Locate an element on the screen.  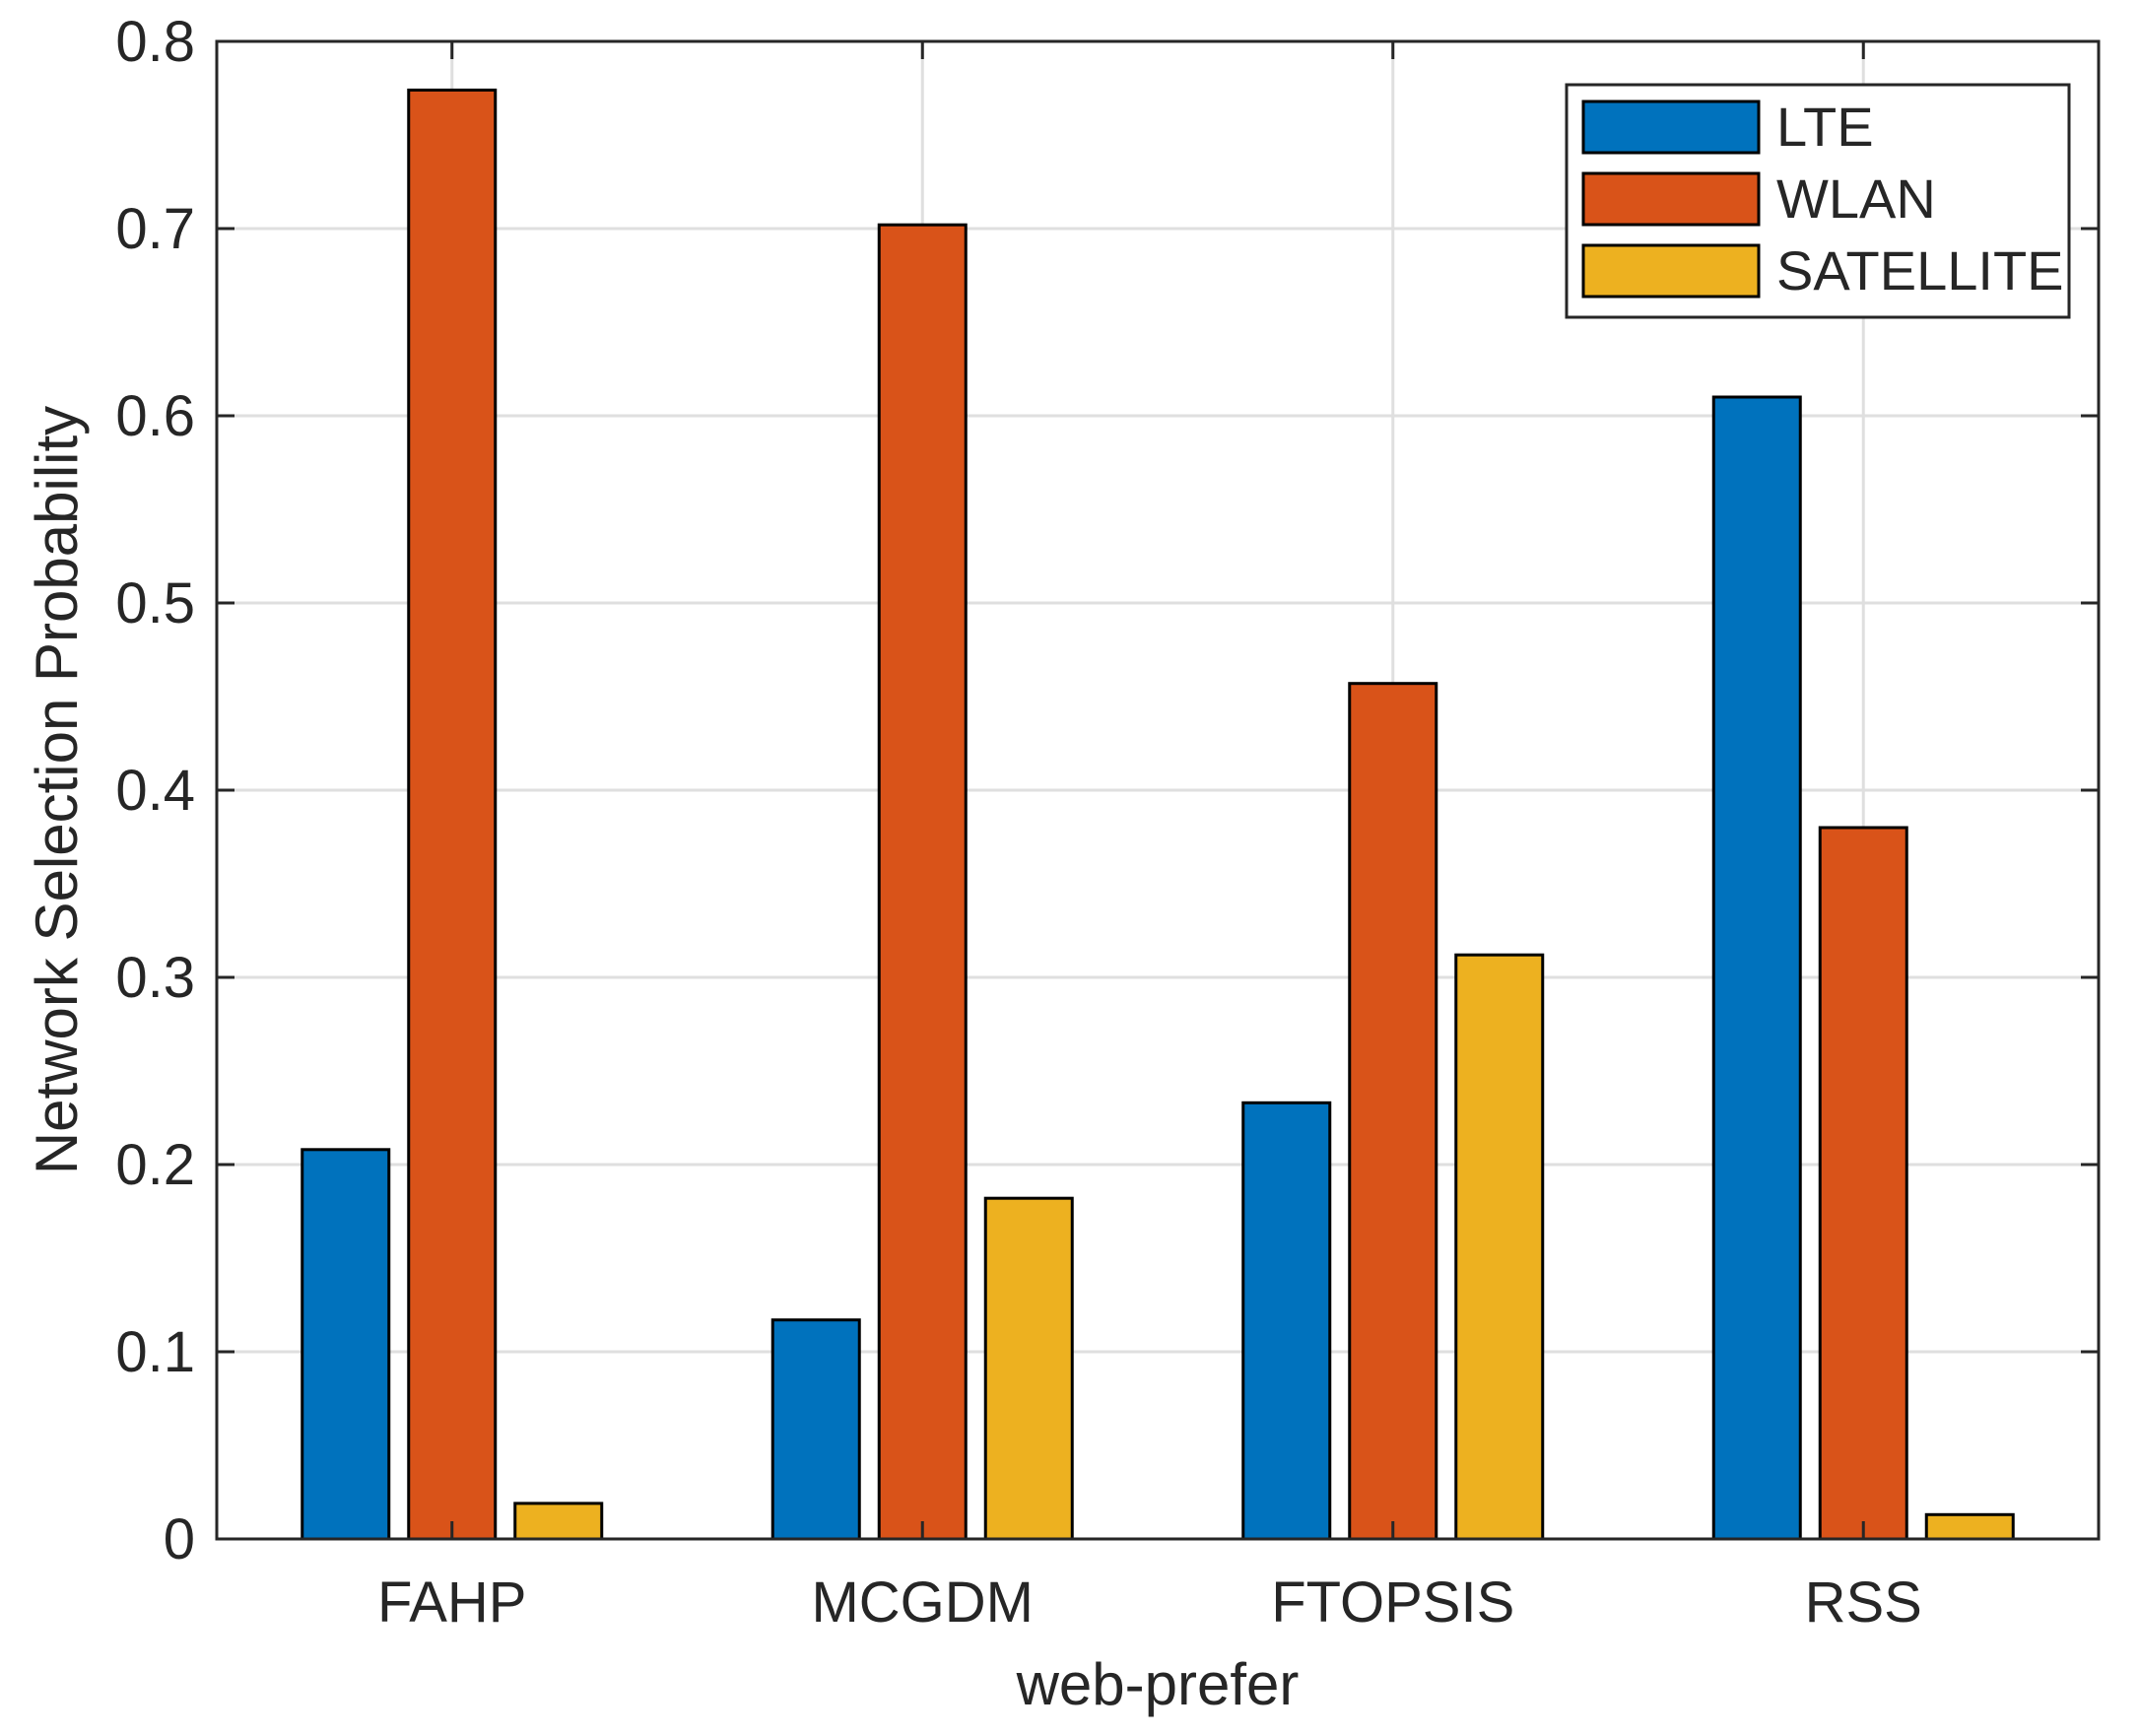
bar-lte-rss is located at coordinates (1756, 968).